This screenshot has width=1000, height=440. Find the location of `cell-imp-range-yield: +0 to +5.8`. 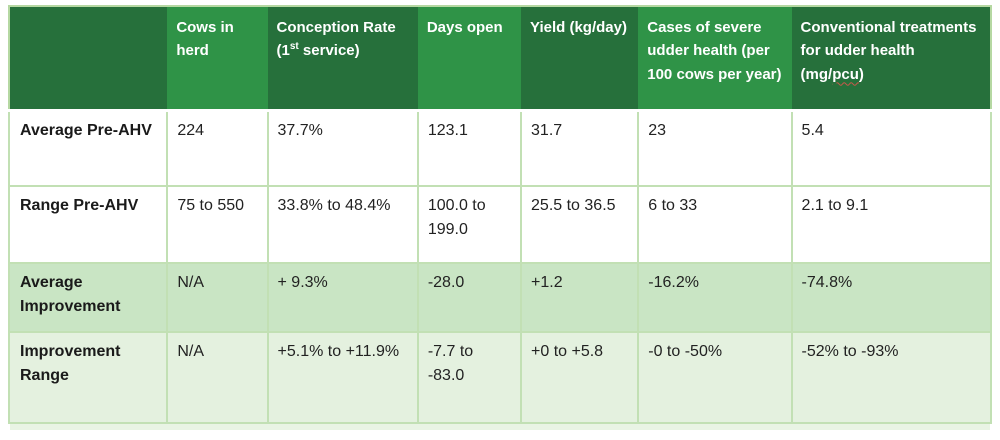

cell-imp-range-yield: +0 to +5.8 is located at coordinates (580, 377).